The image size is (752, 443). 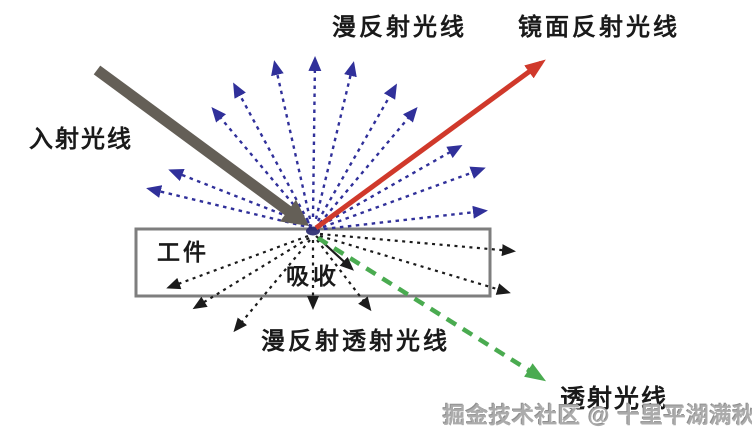 What do you see at coordinates (399, 27) in the screenshot?
I see `diffuse-reflection-label: 漫反射光线` at bounding box center [399, 27].